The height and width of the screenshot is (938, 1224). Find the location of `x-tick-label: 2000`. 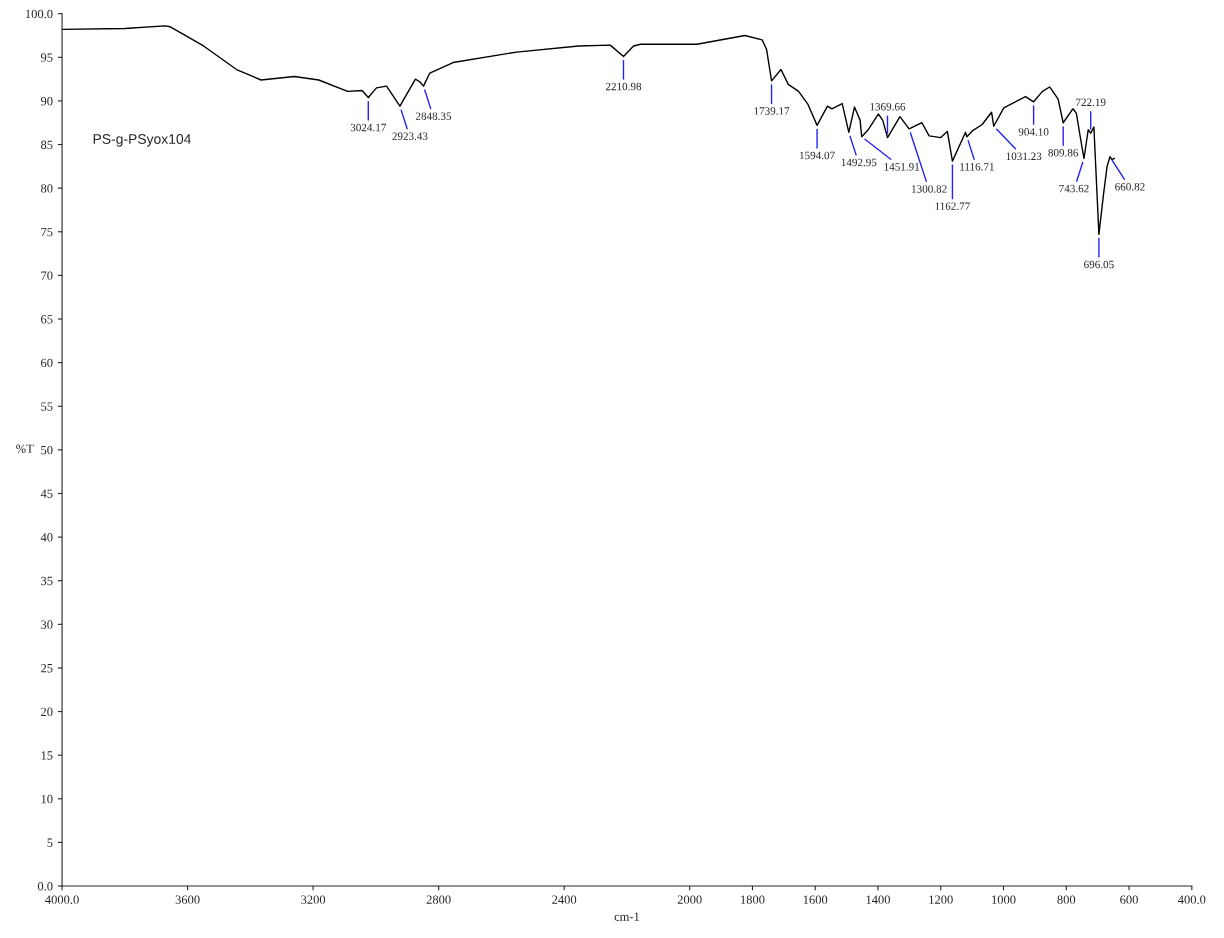

x-tick-label: 2000 is located at coordinates (689, 899).